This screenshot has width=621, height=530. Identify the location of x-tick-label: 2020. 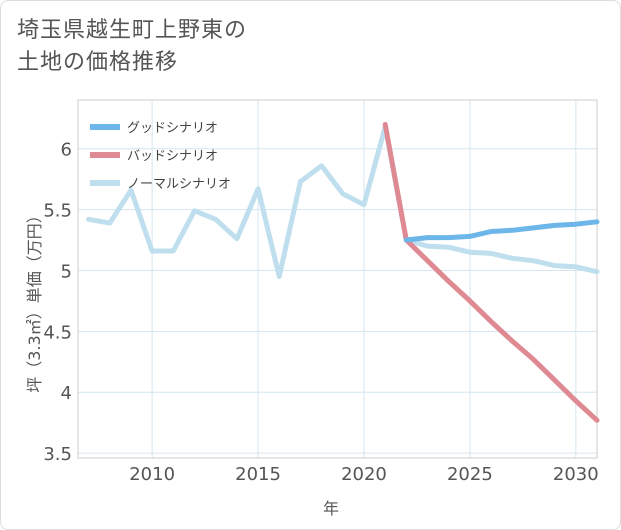
(364, 474).